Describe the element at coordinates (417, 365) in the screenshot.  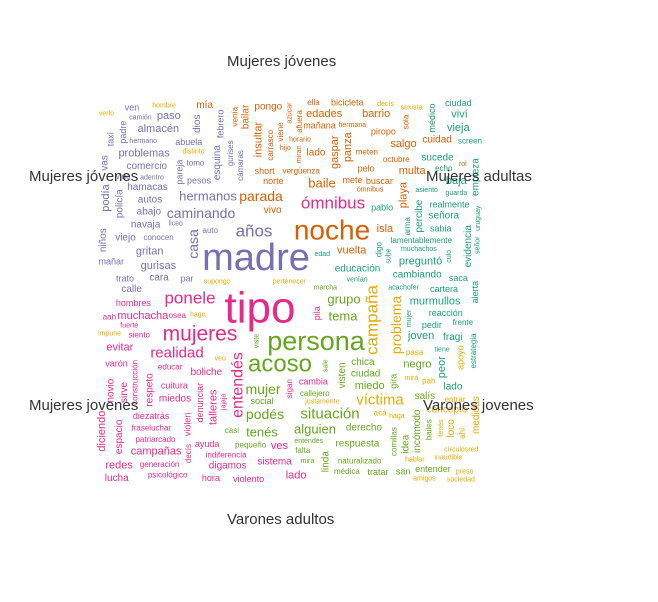
I see `word-negro-144: negro` at that location.